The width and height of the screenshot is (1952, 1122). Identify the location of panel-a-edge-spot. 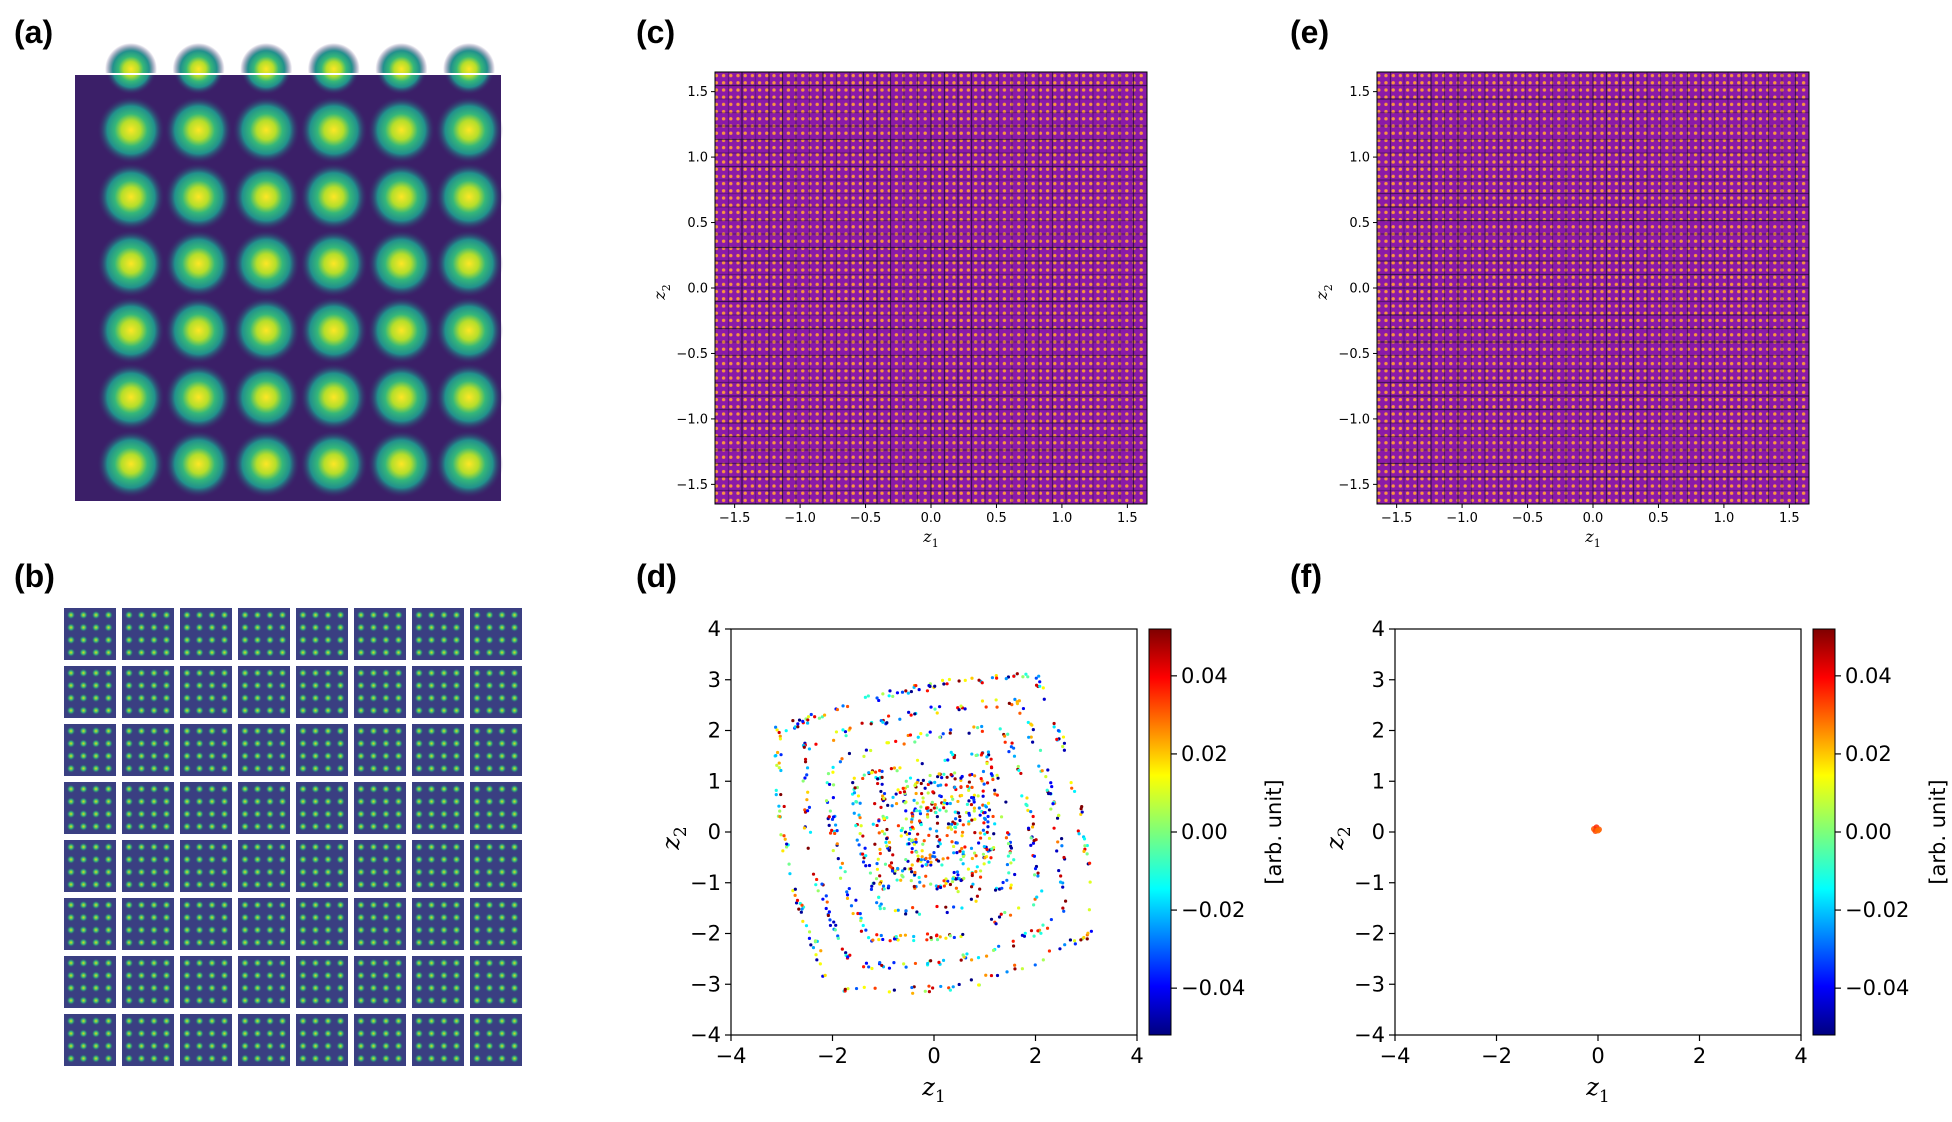
(333, 69).